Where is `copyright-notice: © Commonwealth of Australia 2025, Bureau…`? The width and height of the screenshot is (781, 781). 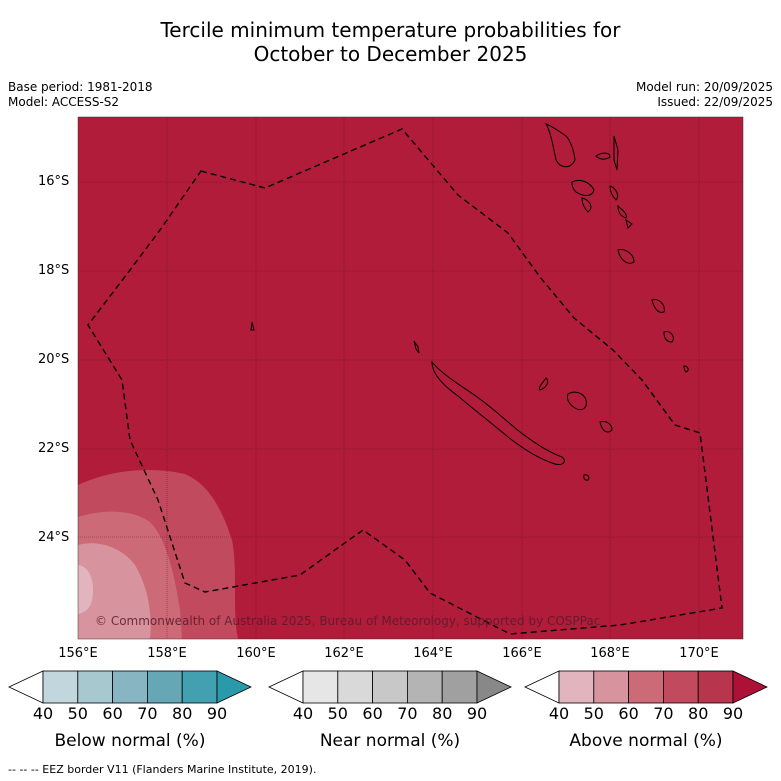 copyright-notice: © Commonwealth of Australia 2025, Bureau… is located at coordinates (348, 621).